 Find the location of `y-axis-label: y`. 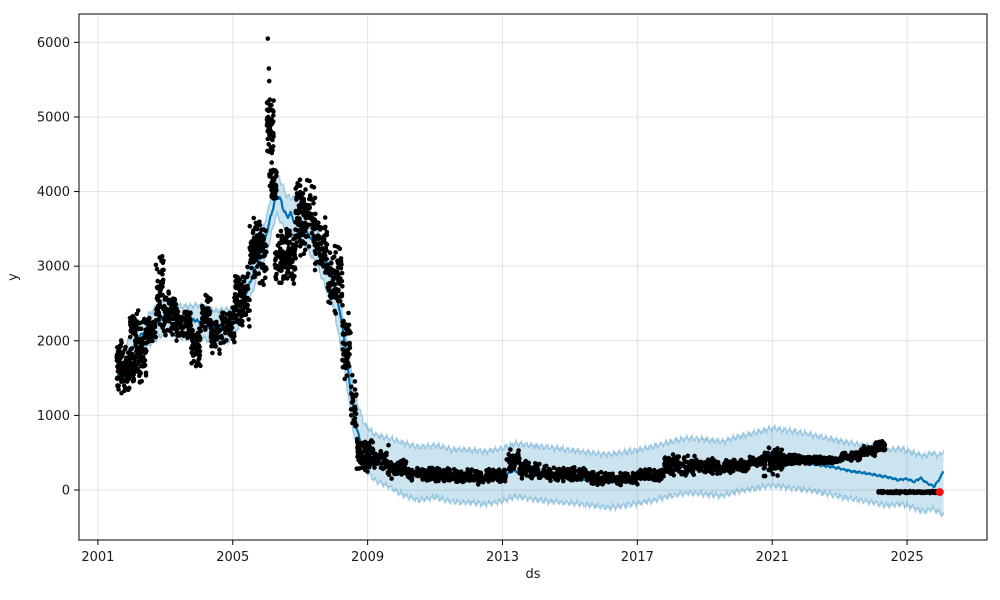

y-axis-label: y is located at coordinates (13, 277).